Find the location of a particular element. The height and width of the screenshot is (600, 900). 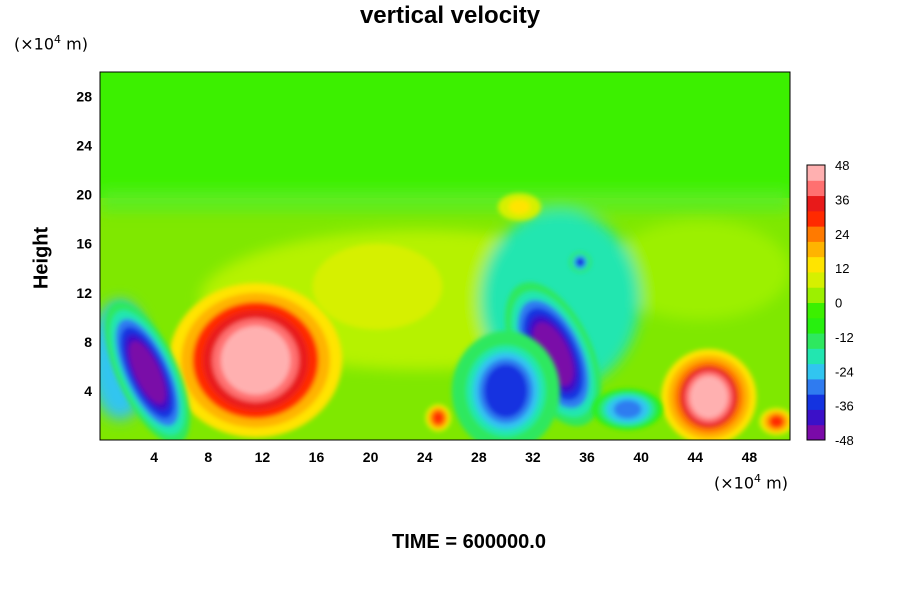

y-tick-label: 8 is located at coordinates (88, 342).